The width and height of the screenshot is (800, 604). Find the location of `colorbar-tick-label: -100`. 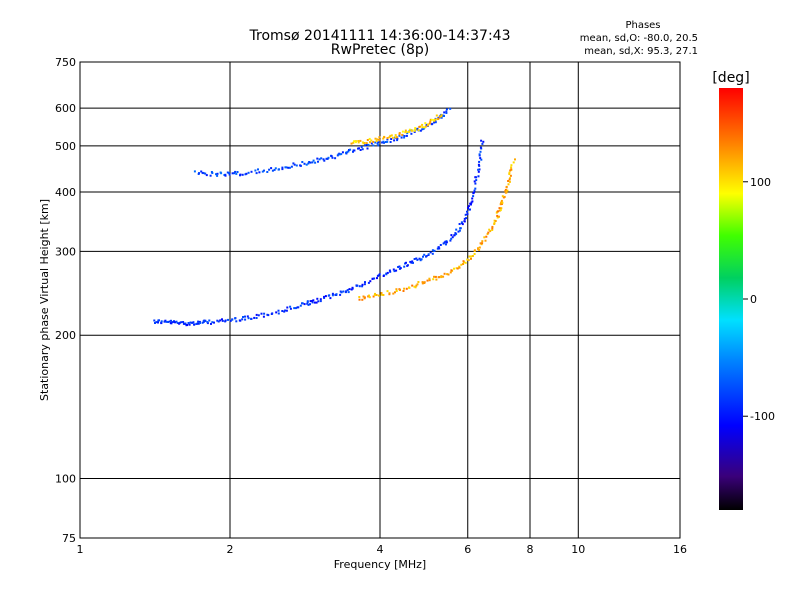

colorbar-tick-label: -100 is located at coordinates (762, 416).